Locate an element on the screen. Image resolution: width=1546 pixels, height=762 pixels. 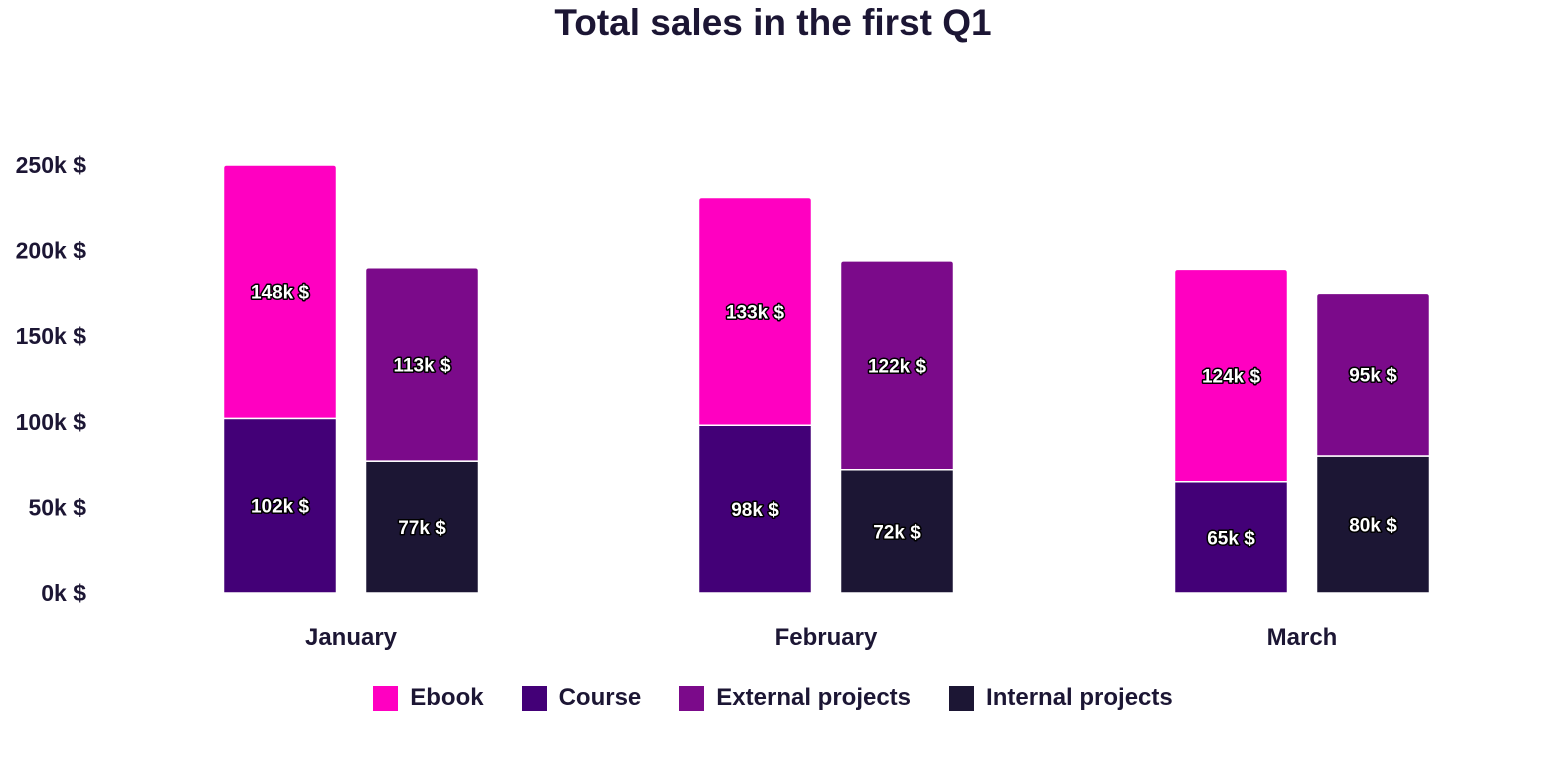
y-axis: 0k $ 50k $ 100k $ 150k $ 200k $ 250k $ is located at coordinates (51, 379).